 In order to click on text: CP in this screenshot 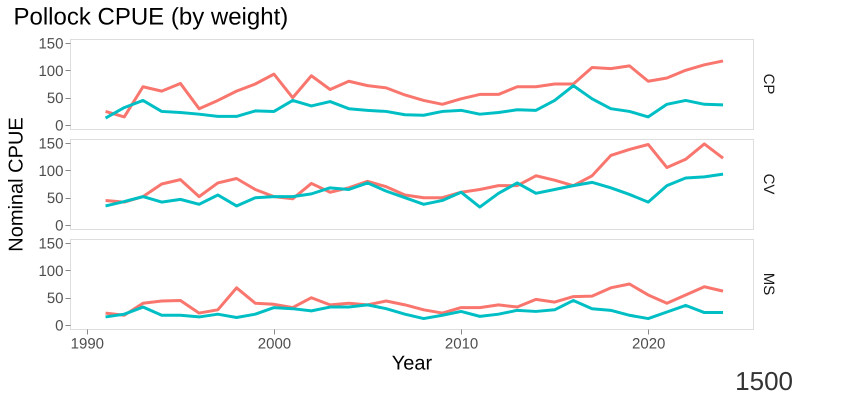, I will do `click(768, 84)`.